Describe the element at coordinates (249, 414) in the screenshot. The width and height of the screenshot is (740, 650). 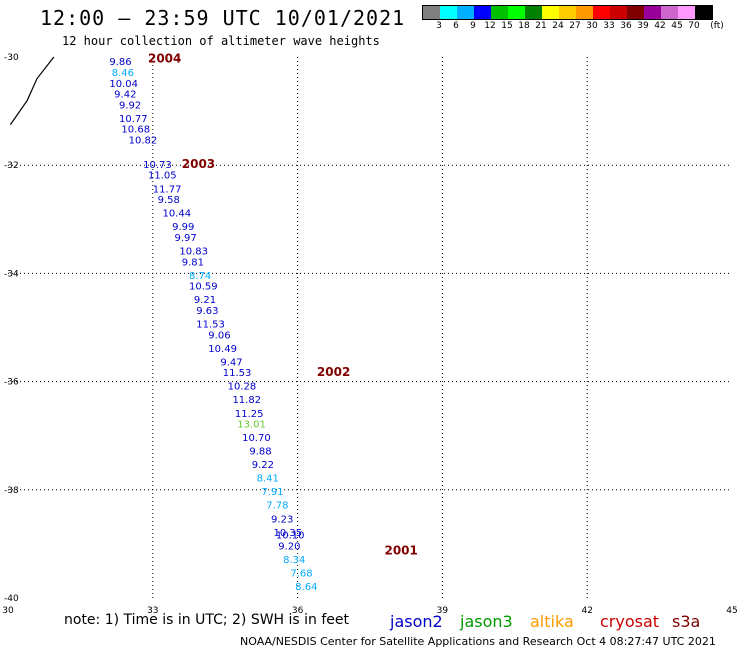
I see `wave-height-value: 11.25` at that location.